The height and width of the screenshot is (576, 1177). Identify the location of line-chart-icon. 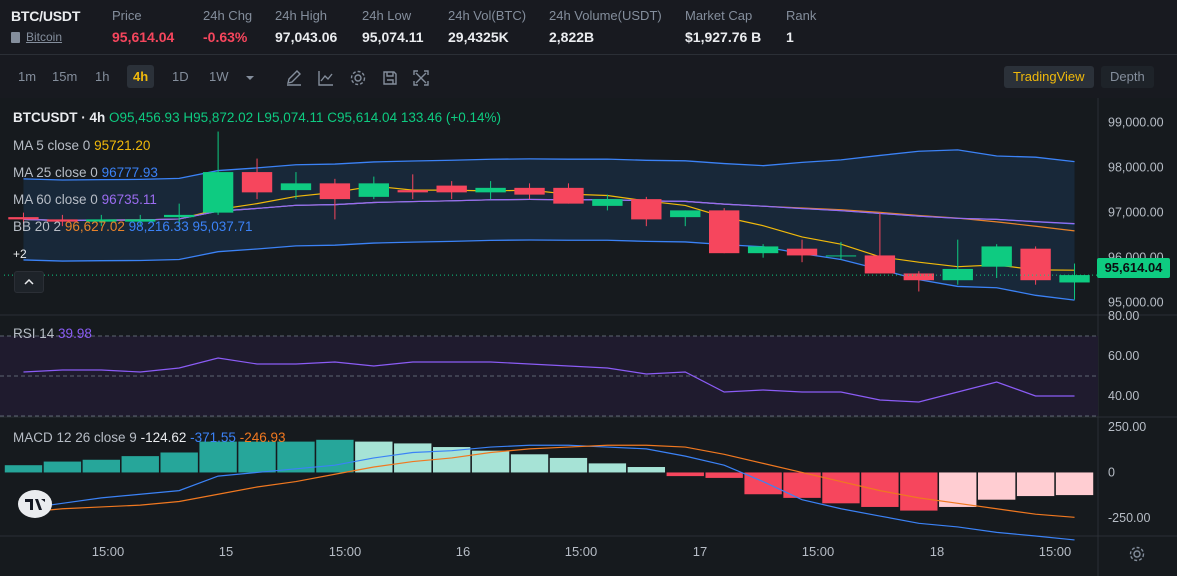
(326, 78).